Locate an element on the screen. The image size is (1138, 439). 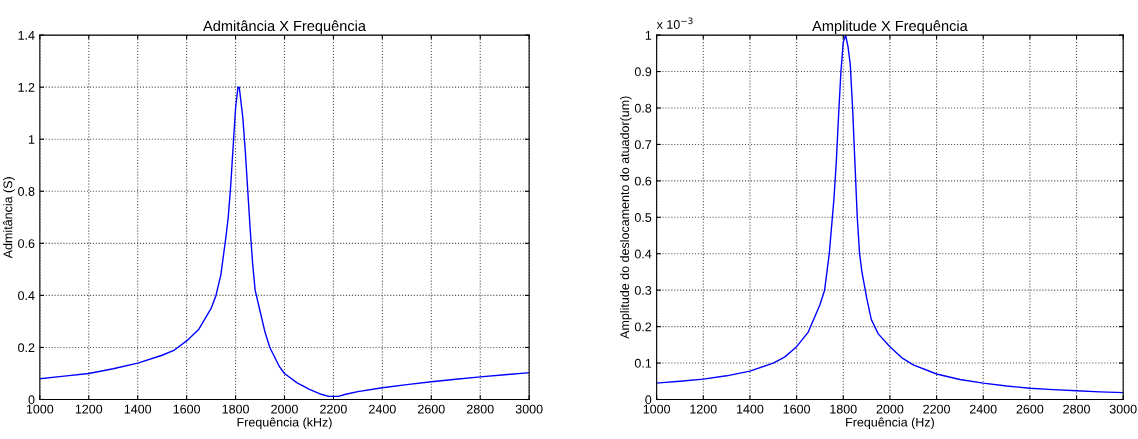
text: x 10$^{−3}$ is located at coordinates (674, 23).